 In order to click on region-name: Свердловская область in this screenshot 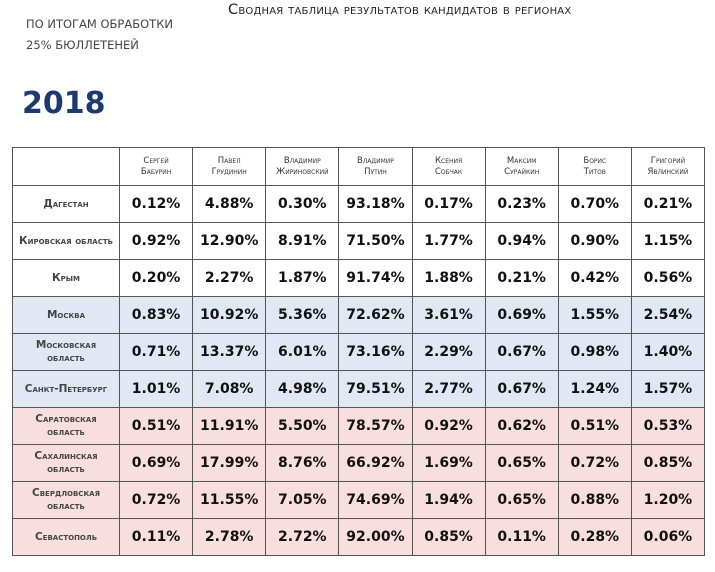, I will do `click(66, 500)`.